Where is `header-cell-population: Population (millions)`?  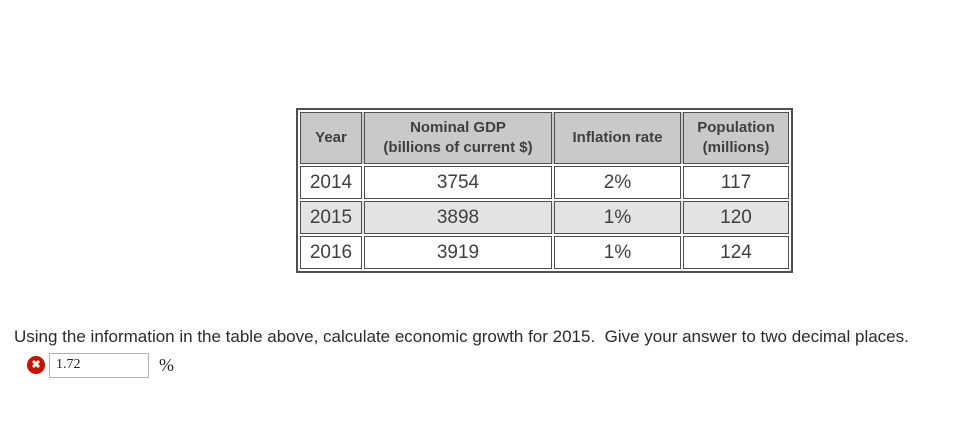
header-cell-population: Population (millions) is located at coordinates (736, 138).